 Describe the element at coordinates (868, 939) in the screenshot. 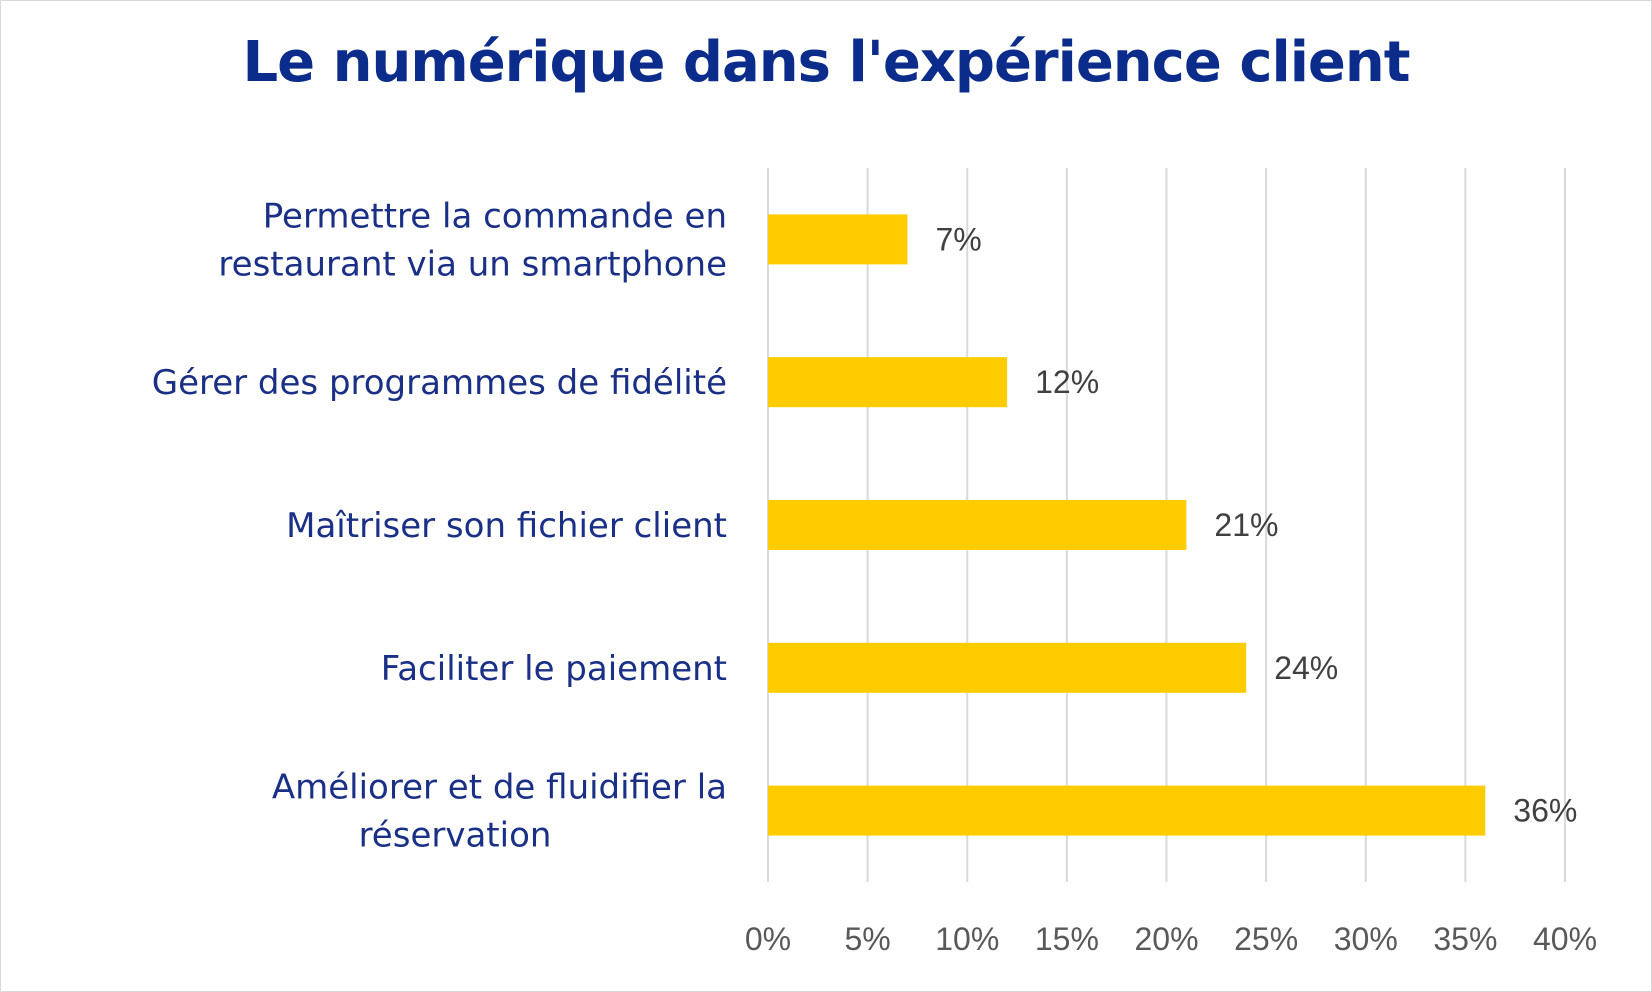

I see `x-tick-label-5: 5%` at that location.